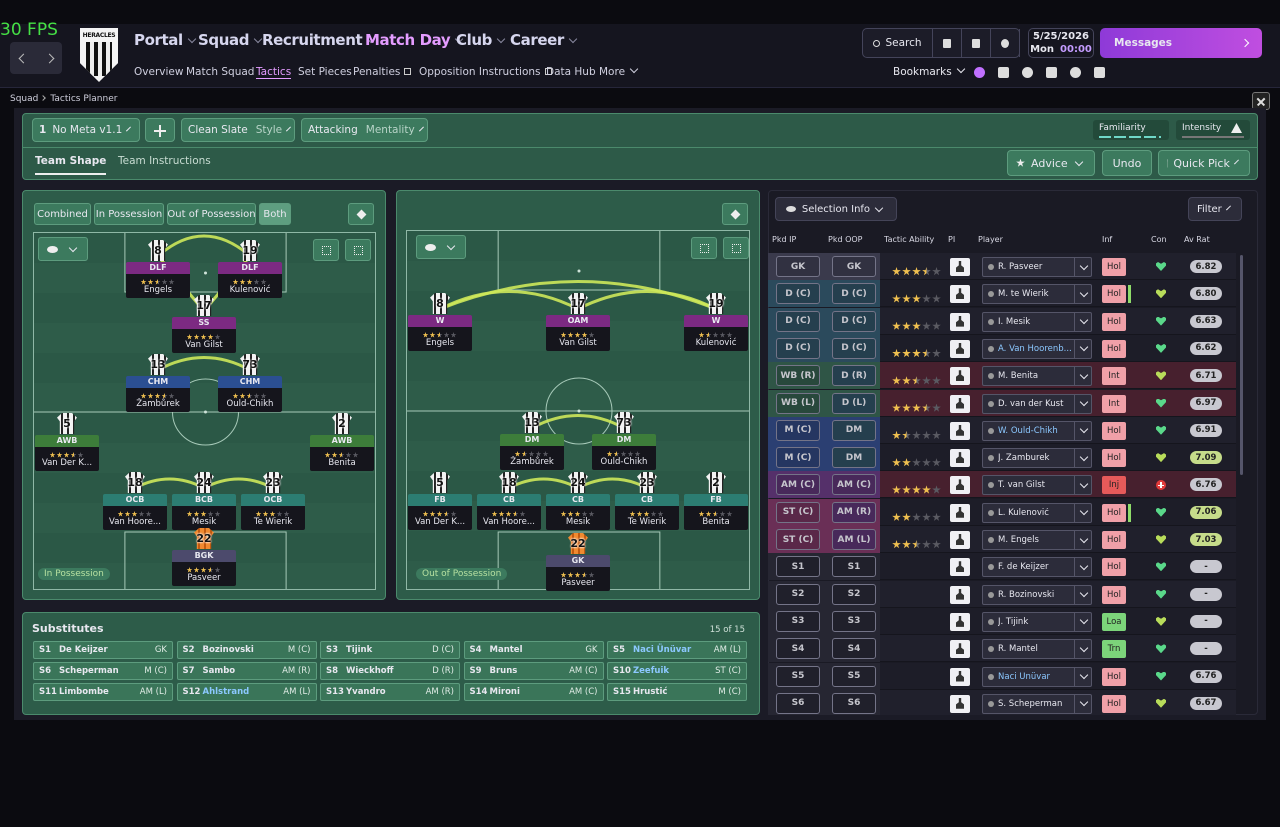  Describe the element at coordinates (798, 649) in the screenshot. I see `position-box: S4` at that location.